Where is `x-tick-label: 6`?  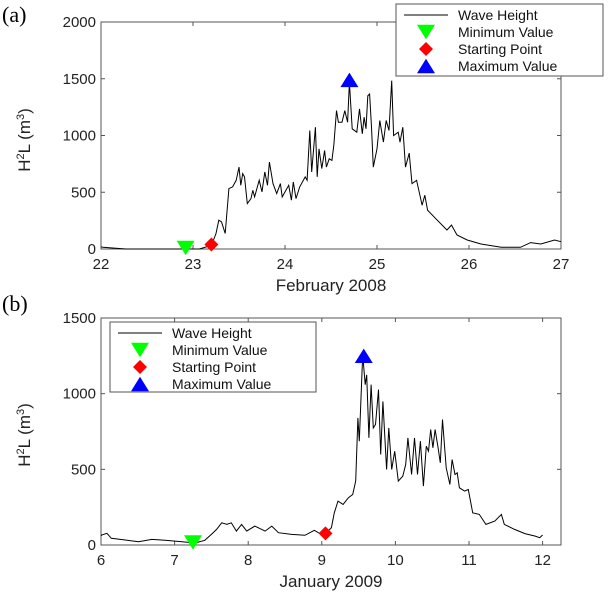 x-tick-label: 6 is located at coordinates (101, 560).